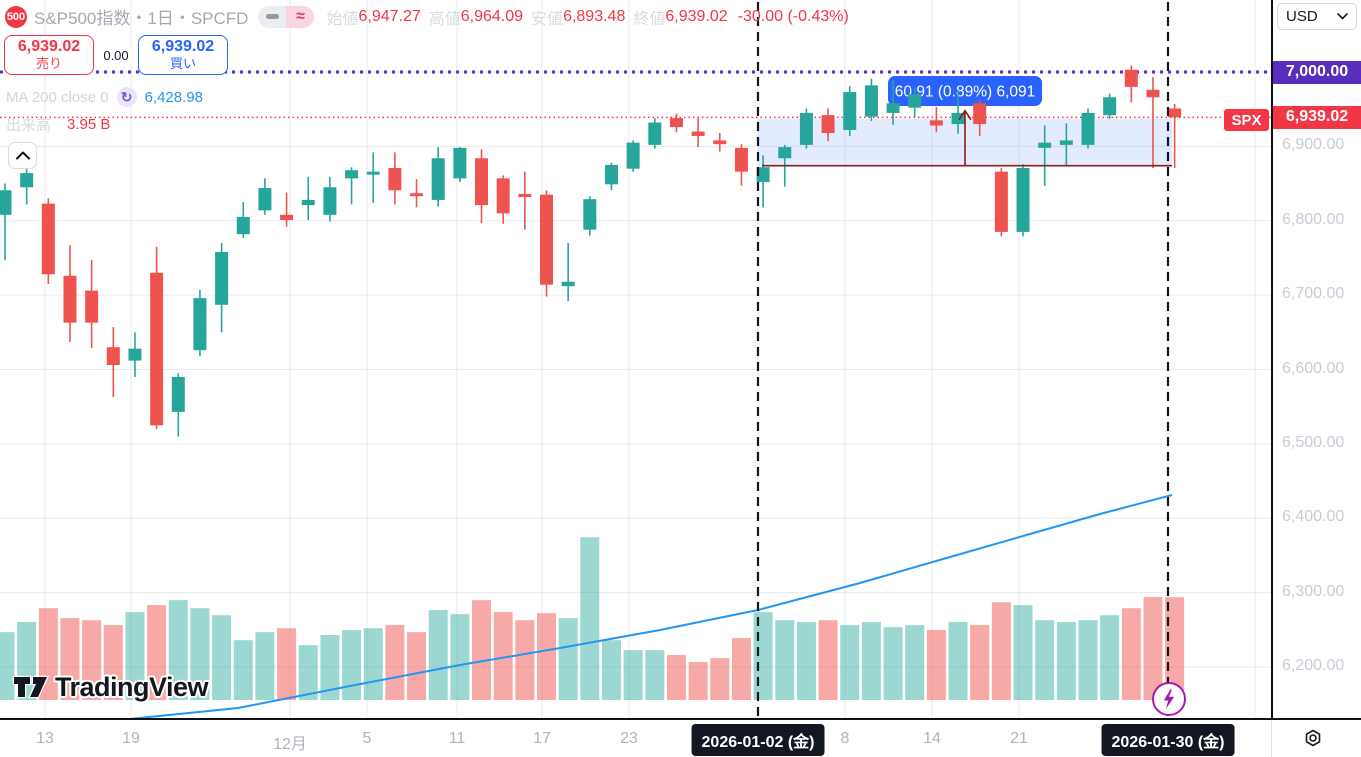 Image resolution: width=1361 pixels, height=757 pixels. What do you see at coordinates (141, 18) in the screenshot?
I see `symbol-title: S&P500指数・1日・SPCFD` at bounding box center [141, 18].